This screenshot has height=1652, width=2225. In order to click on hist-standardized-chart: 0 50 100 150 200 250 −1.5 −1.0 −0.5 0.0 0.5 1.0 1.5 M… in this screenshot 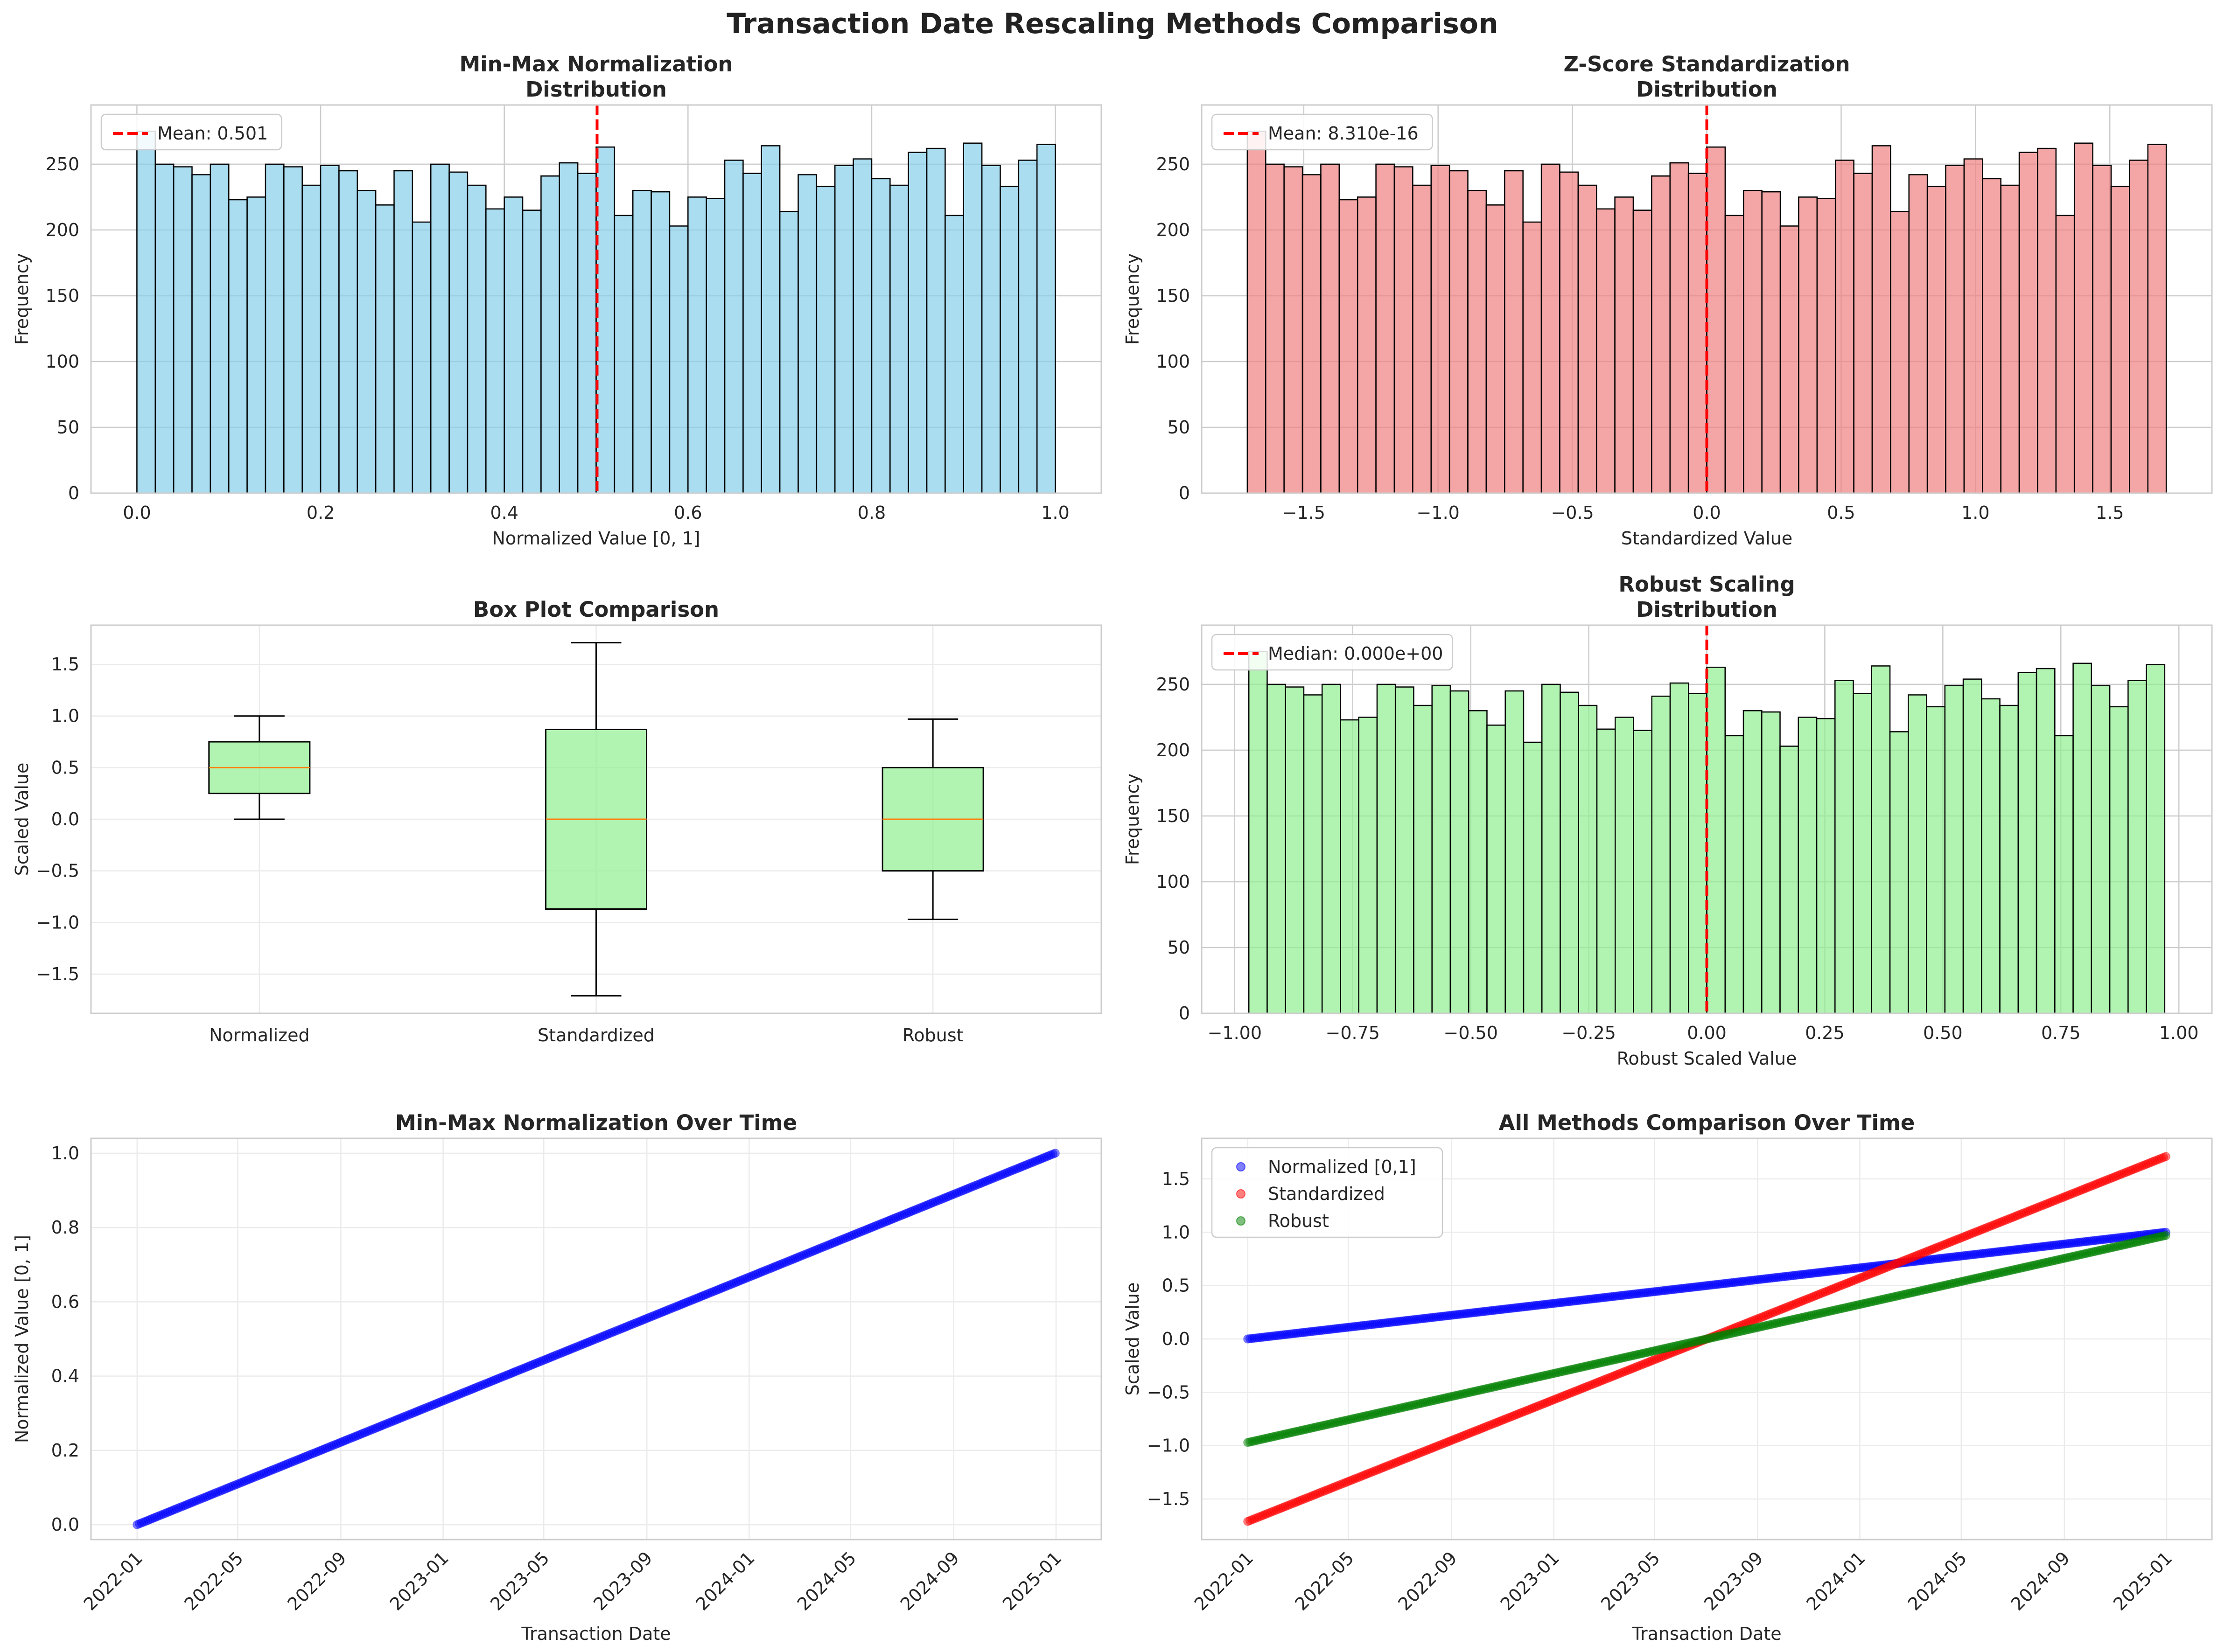, I will do `click(1668, 301)`.